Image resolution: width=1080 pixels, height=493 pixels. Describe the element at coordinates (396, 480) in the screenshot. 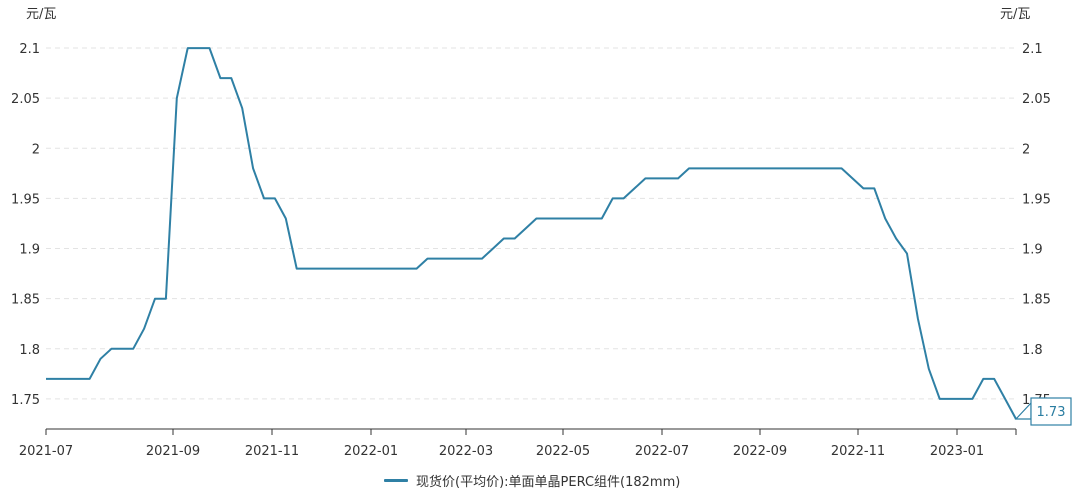

I see `legend-swatch` at that location.